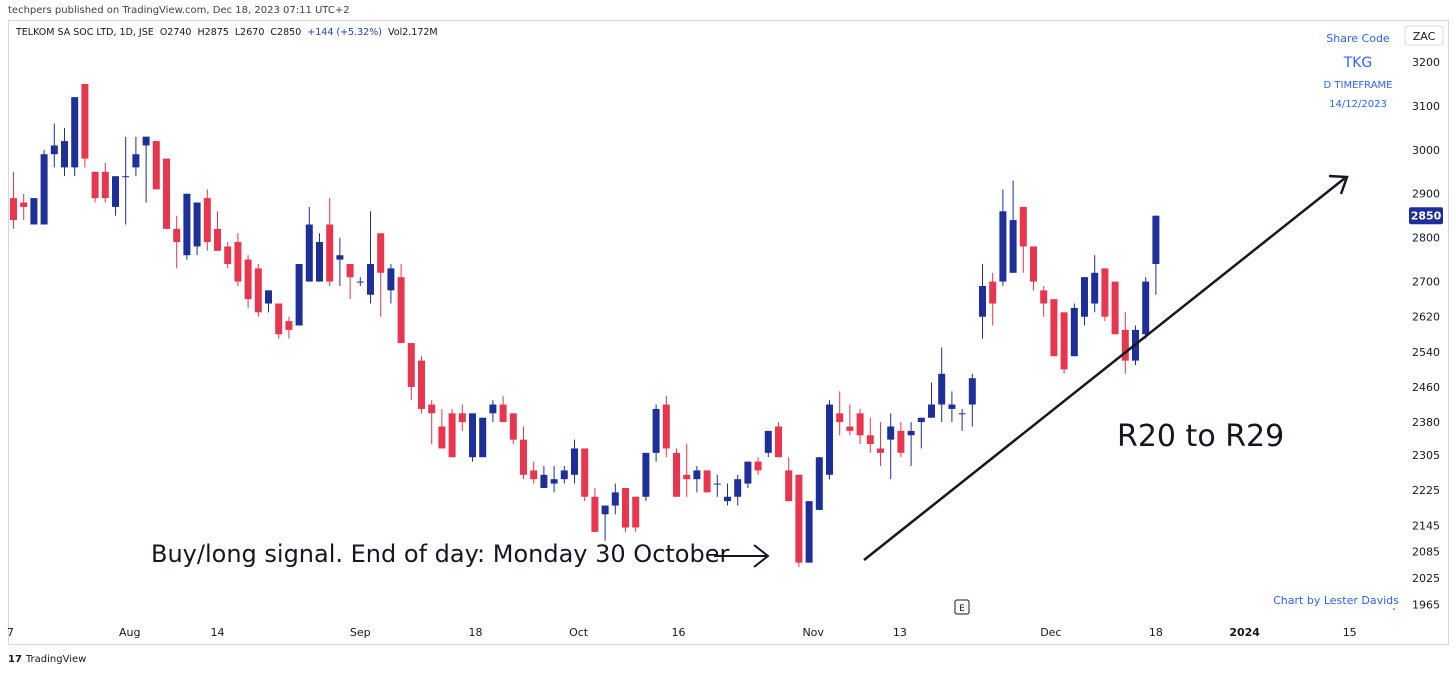 Image resolution: width=1456 pixels, height=674 pixels. Describe the element at coordinates (1426, 387) in the screenshot. I see `y-tick-label: 2460` at that location.